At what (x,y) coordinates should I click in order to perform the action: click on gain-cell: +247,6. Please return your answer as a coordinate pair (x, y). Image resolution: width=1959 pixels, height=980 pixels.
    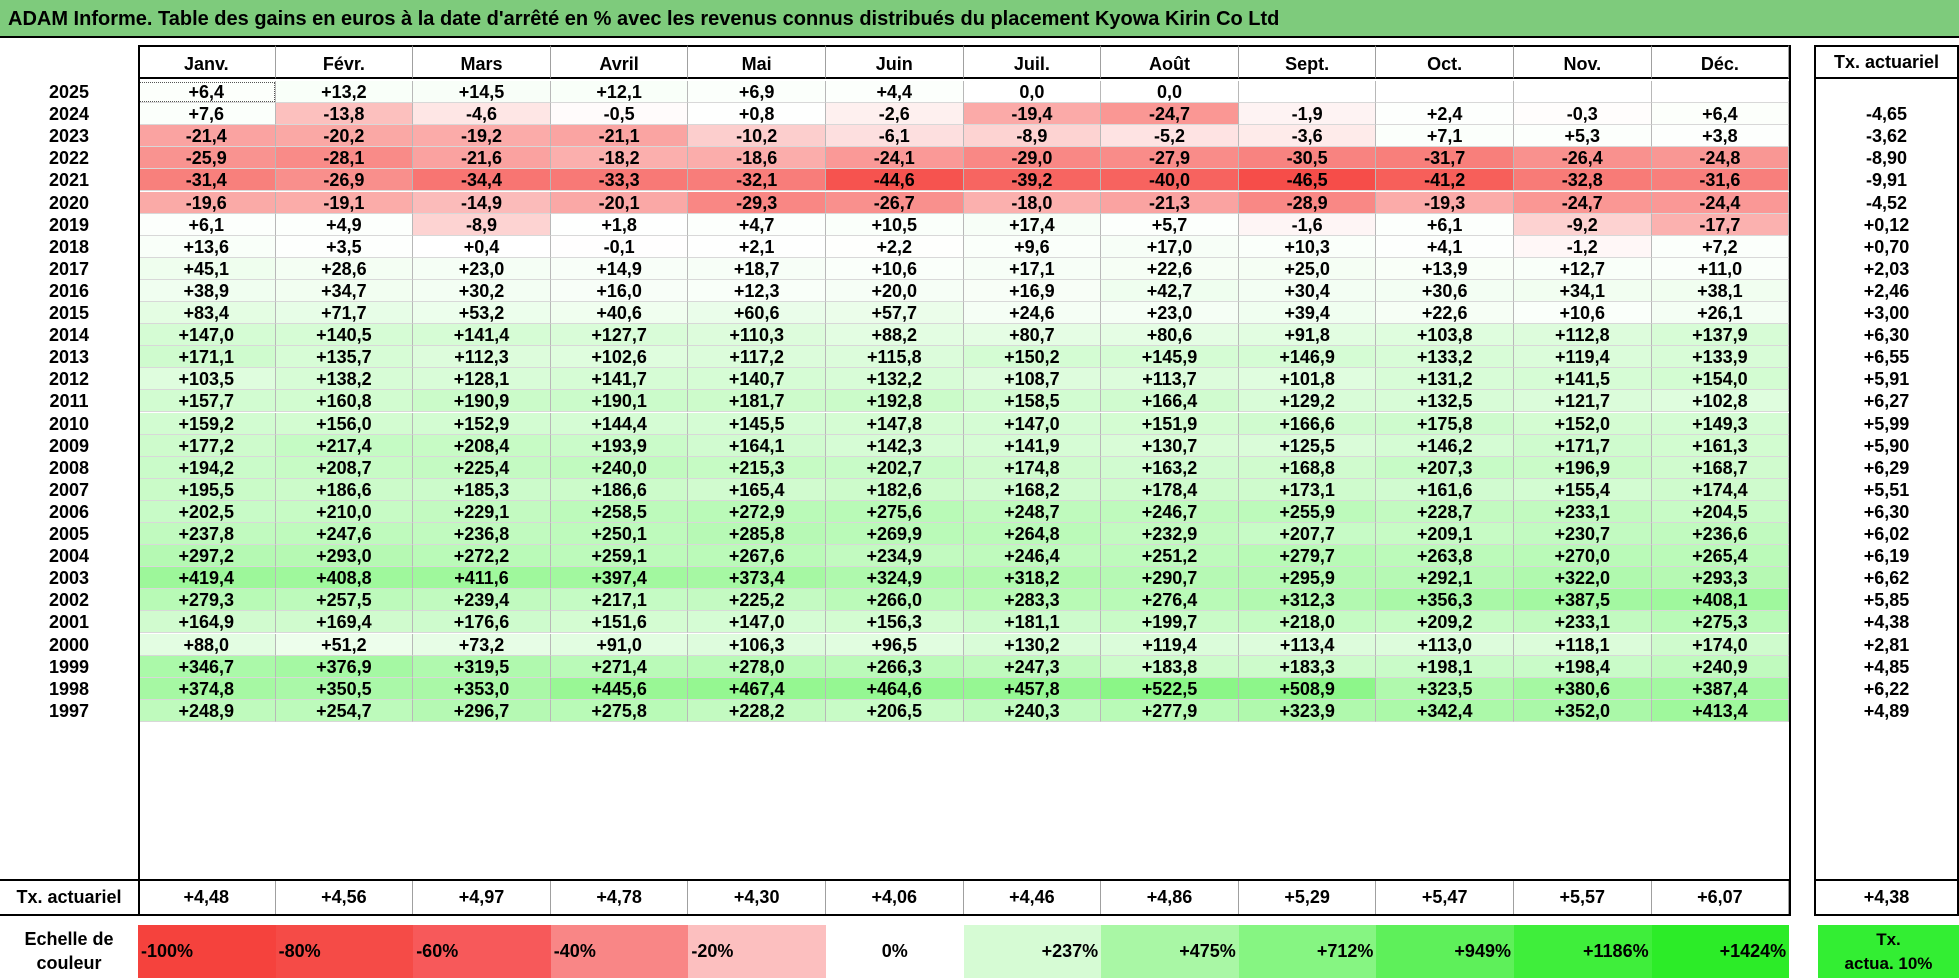
    Looking at the image, I should click on (344, 534).